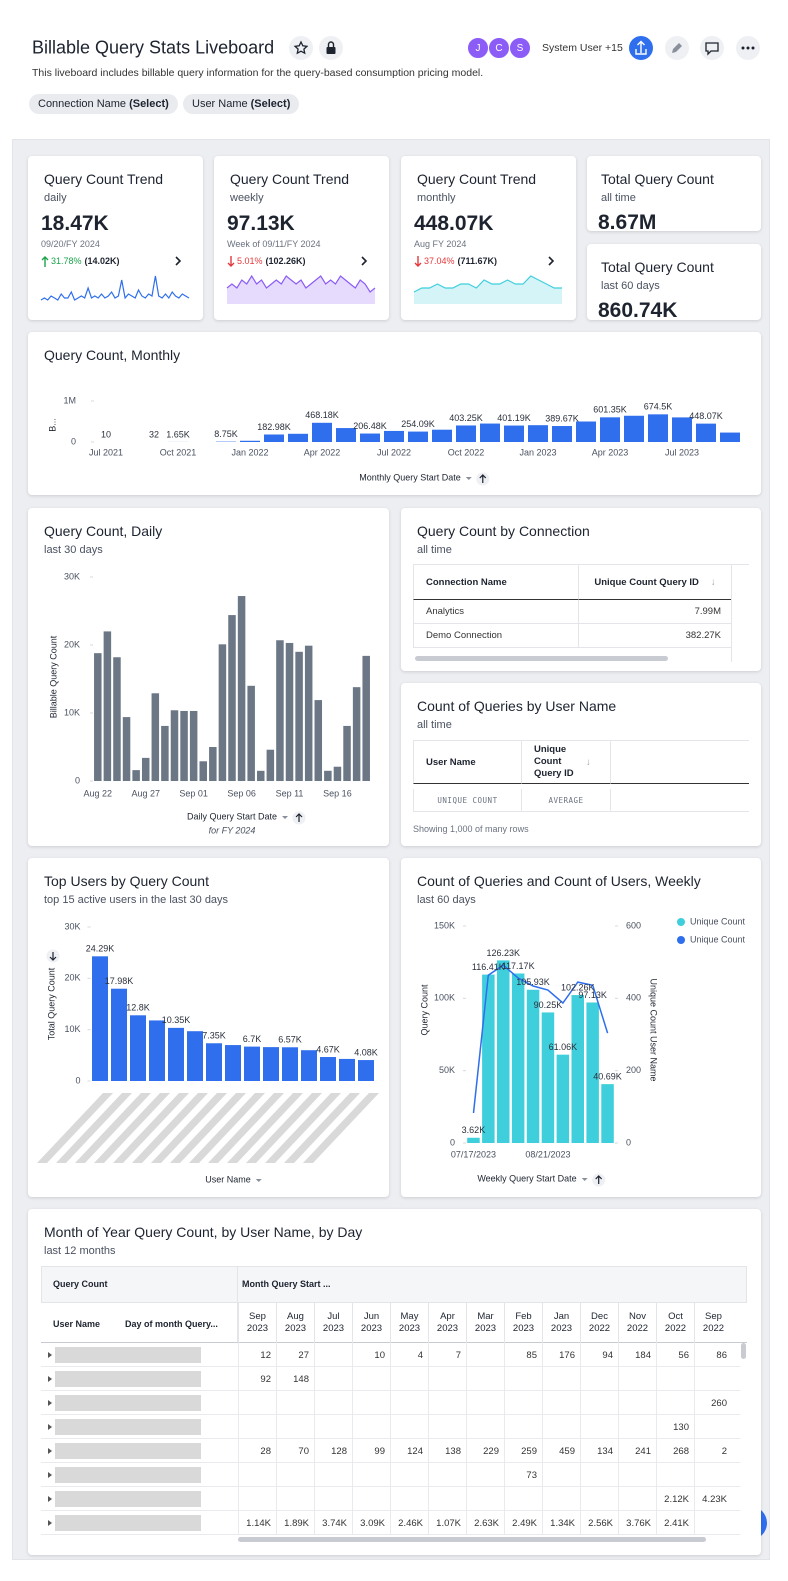 This screenshot has height=1581, width=788. Describe the element at coordinates (657, 179) in the screenshot. I see `total-title: Total Query Count` at that location.